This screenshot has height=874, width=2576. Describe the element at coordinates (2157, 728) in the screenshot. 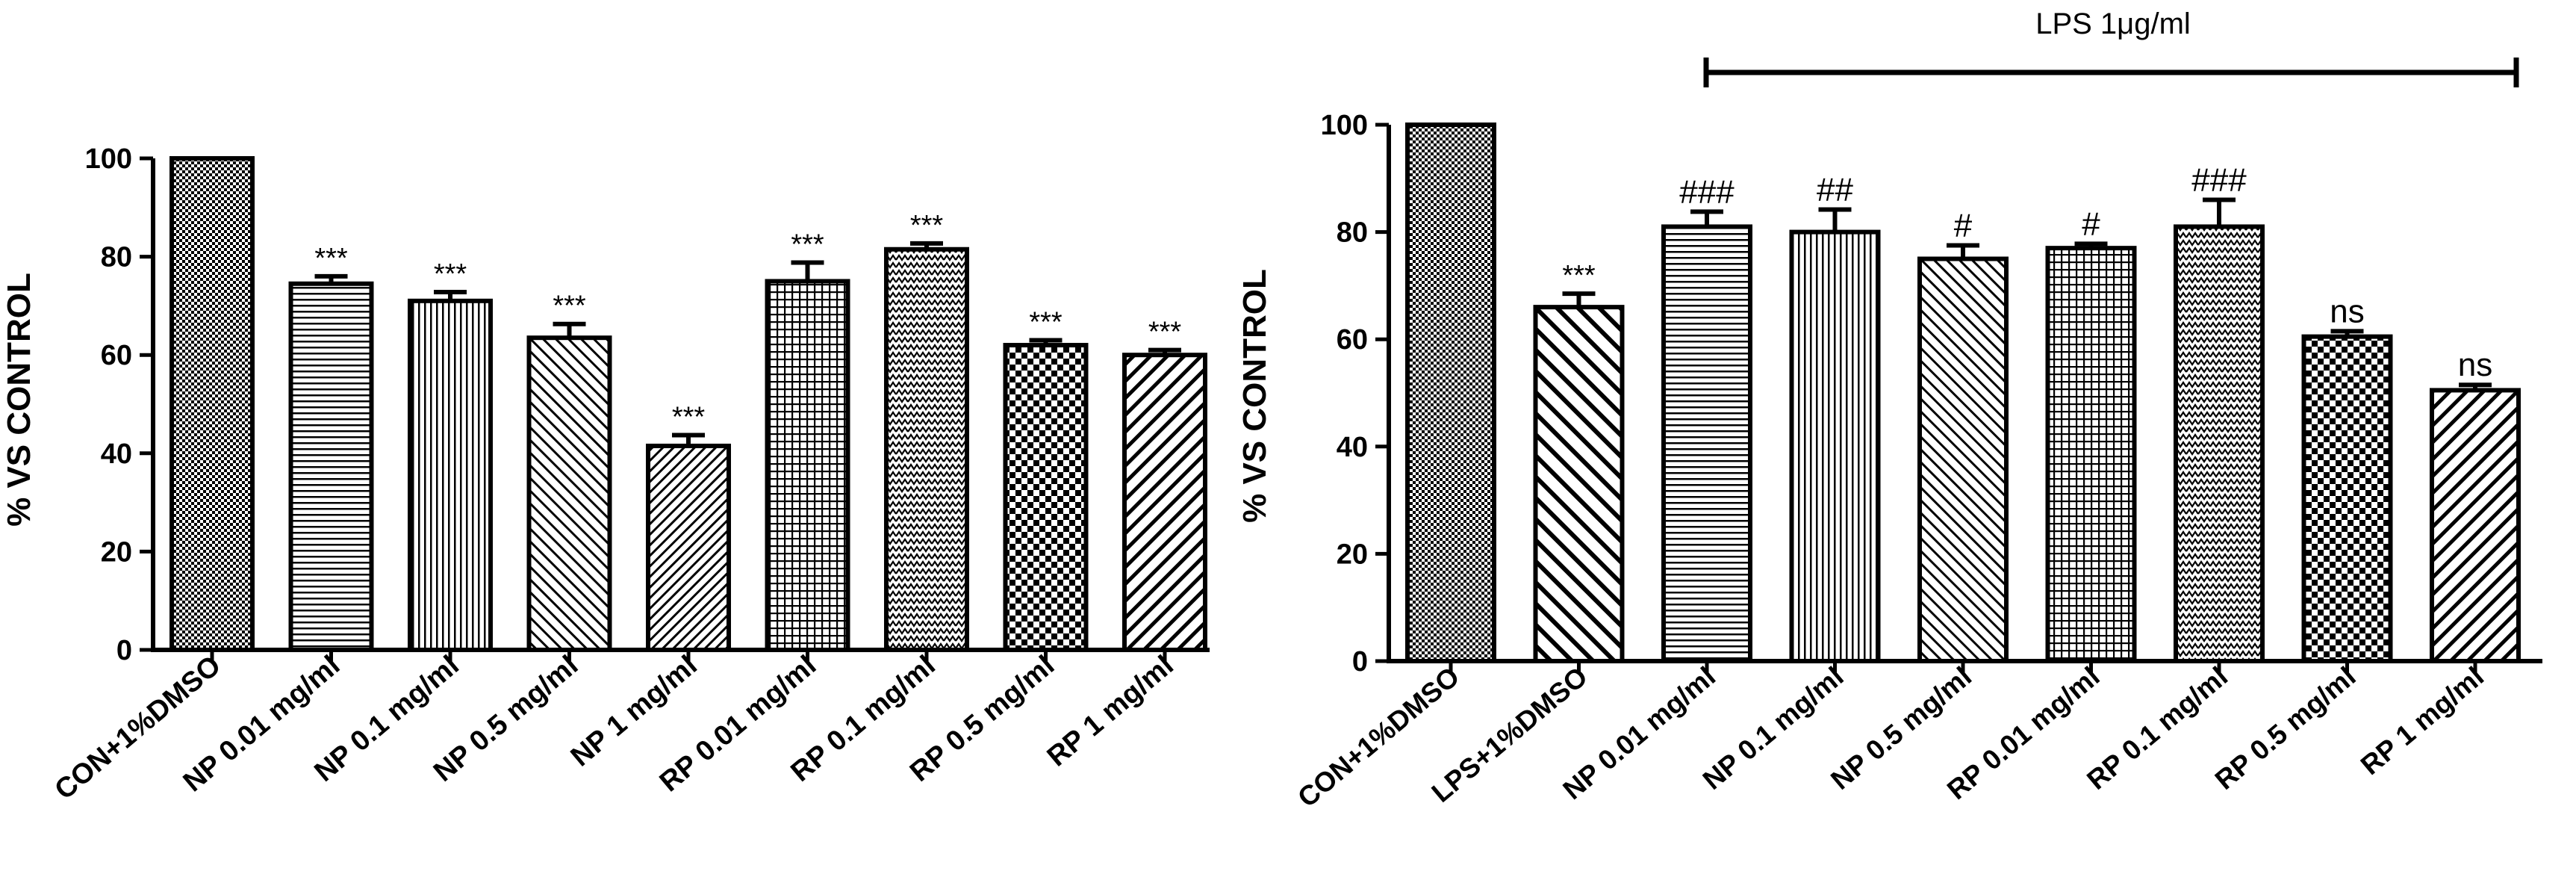

I see `x-tick-label: RP 0.1 mg/ml` at that location.